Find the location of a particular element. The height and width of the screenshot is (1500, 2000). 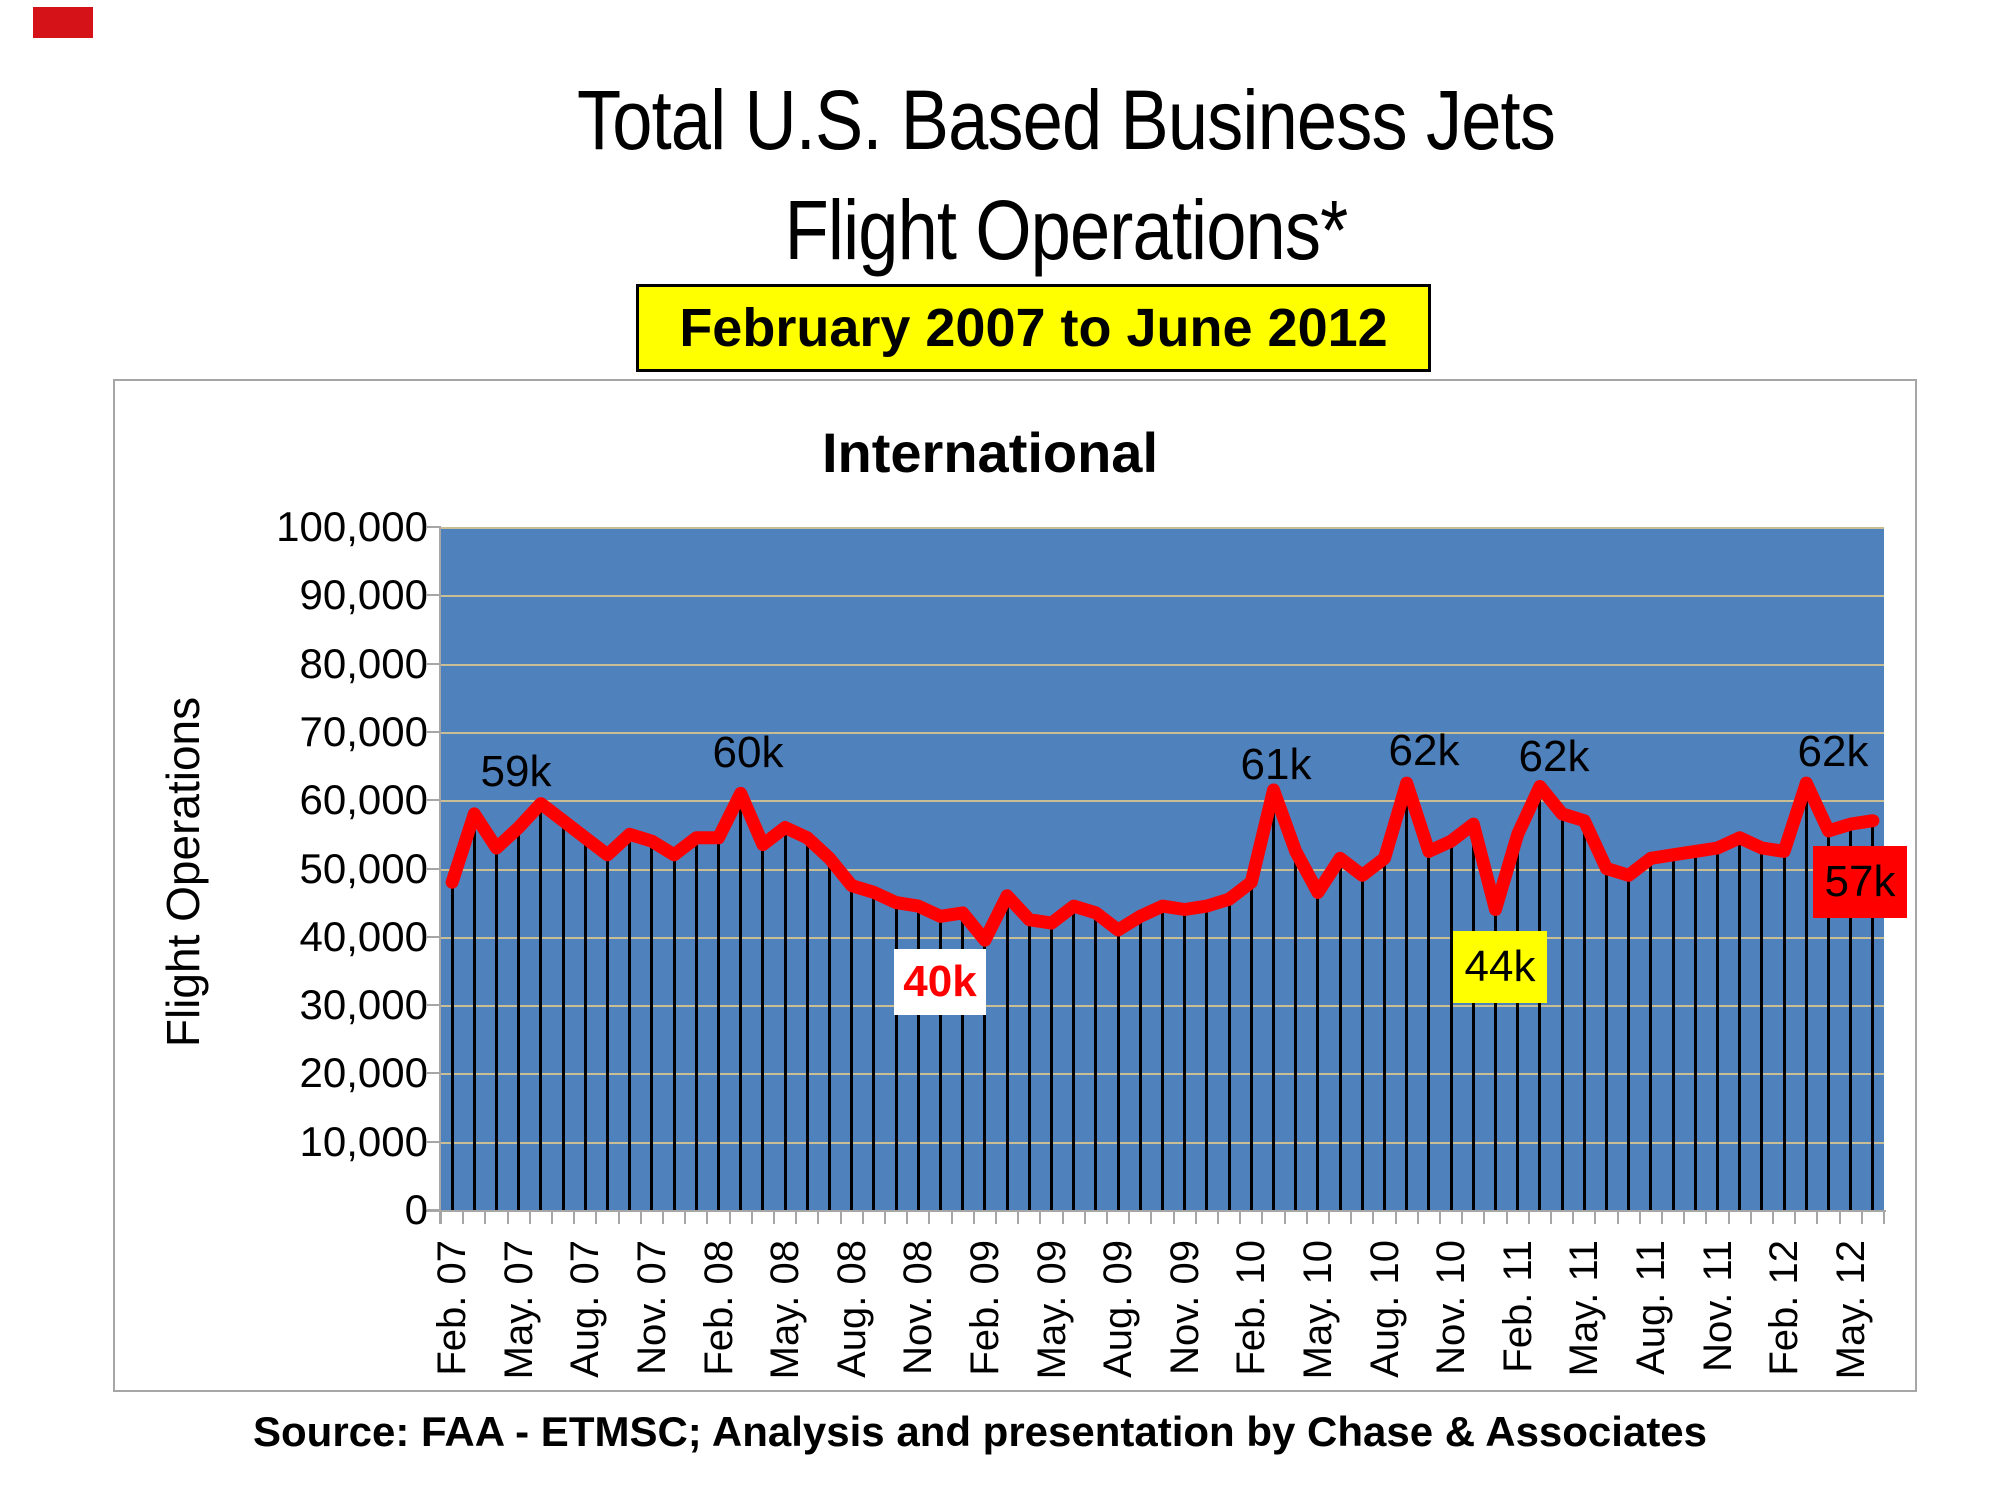

y-tick-label: 0 is located at coordinates (416, 1209).